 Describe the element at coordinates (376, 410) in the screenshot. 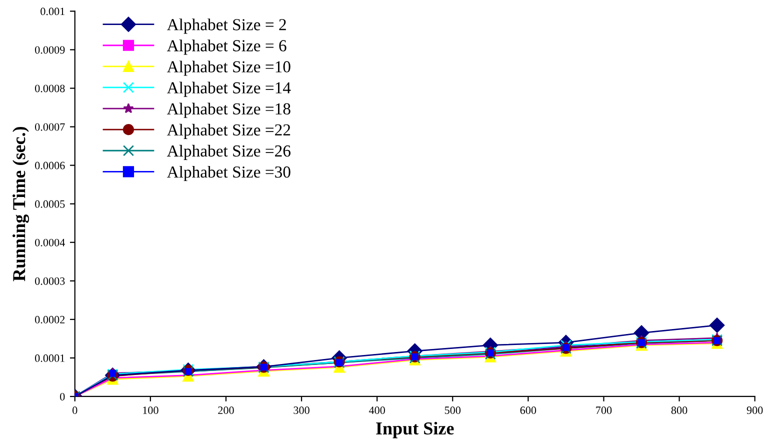

I see `x-tick-label: 400` at that location.